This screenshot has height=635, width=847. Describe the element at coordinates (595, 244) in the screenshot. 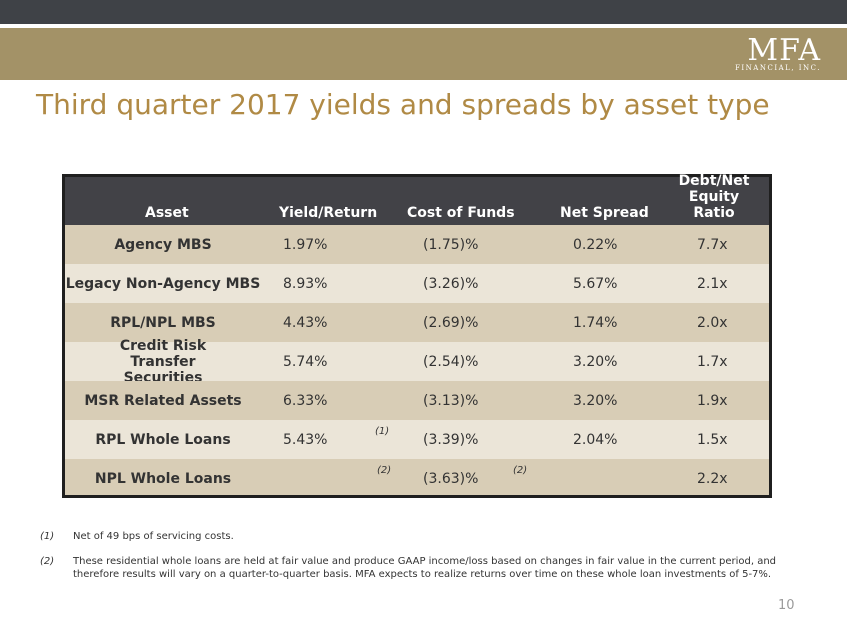

I see `cell-spread: 0.22%` at that location.